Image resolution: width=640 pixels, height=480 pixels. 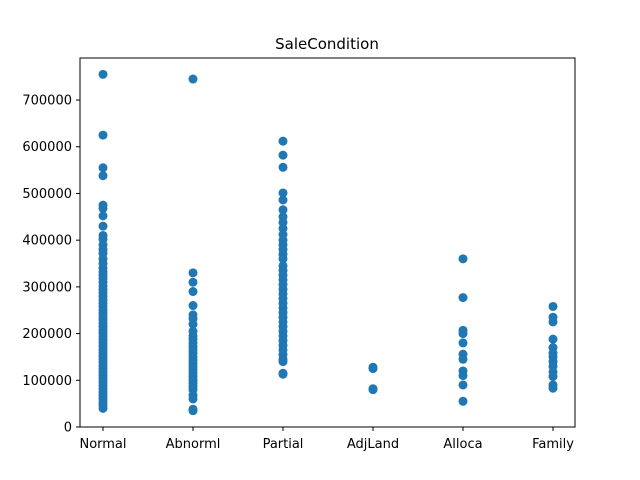 What do you see at coordinates (462, 444) in the screenshot?
I see `x-tick-label-alloca: Alloca` at bounding box center [462, 444].